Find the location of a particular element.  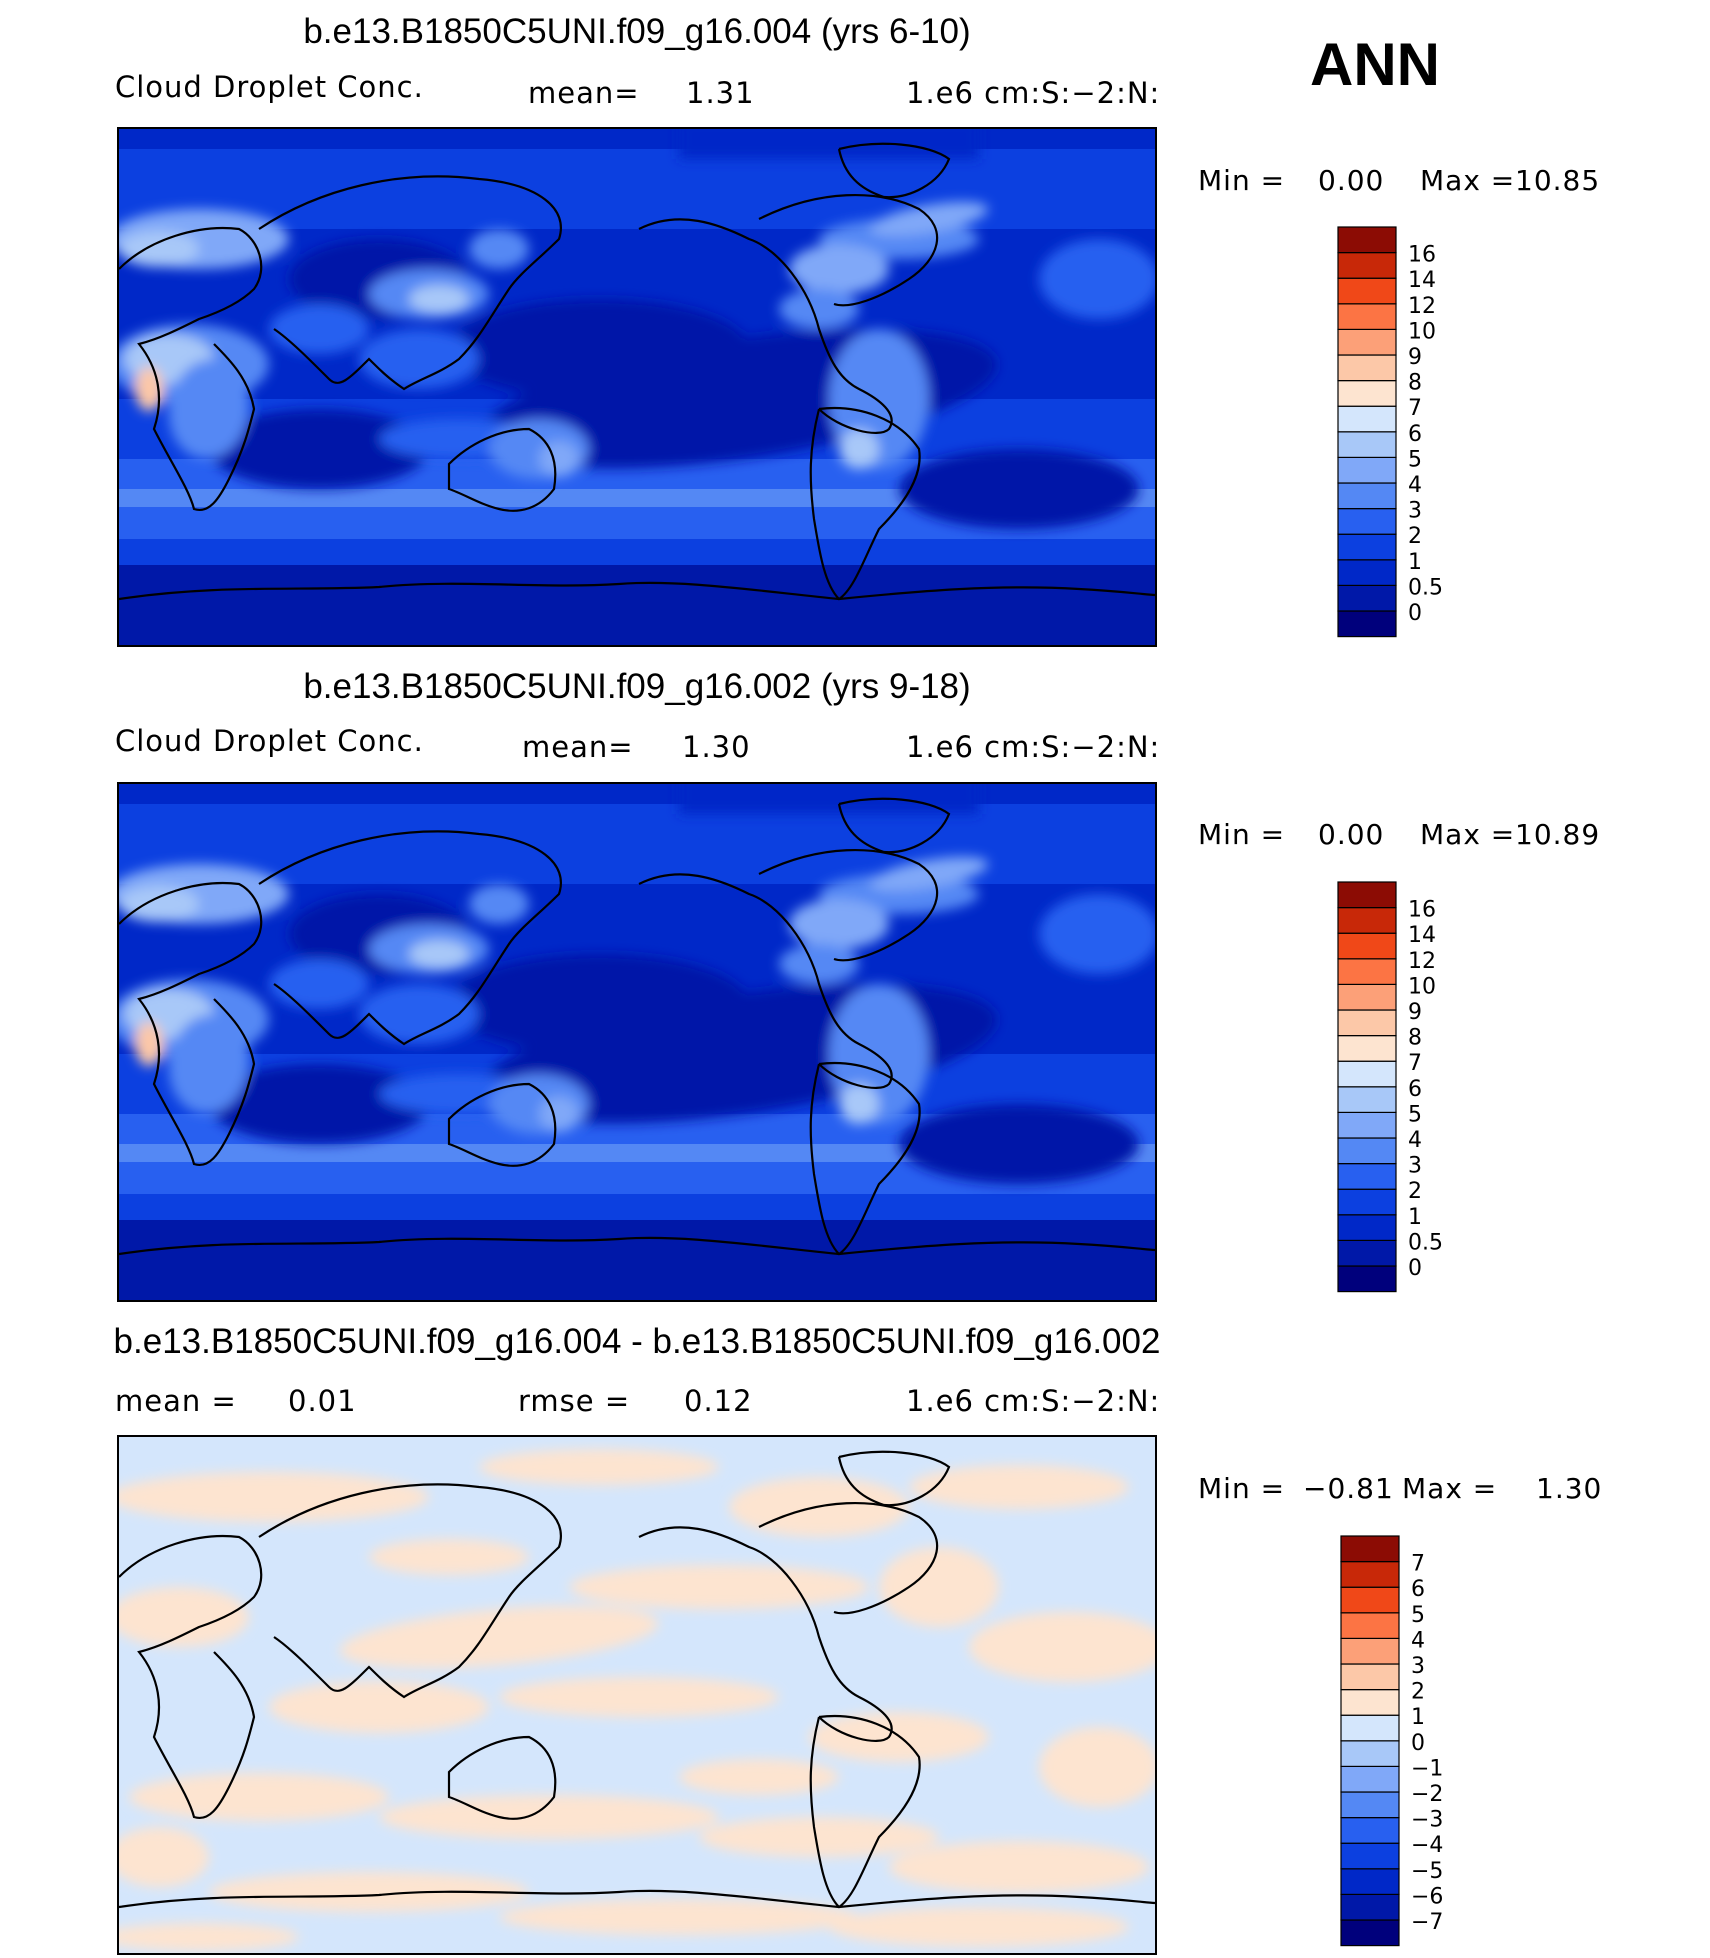

max-label: Max = is located at coordinates (1468, 180).